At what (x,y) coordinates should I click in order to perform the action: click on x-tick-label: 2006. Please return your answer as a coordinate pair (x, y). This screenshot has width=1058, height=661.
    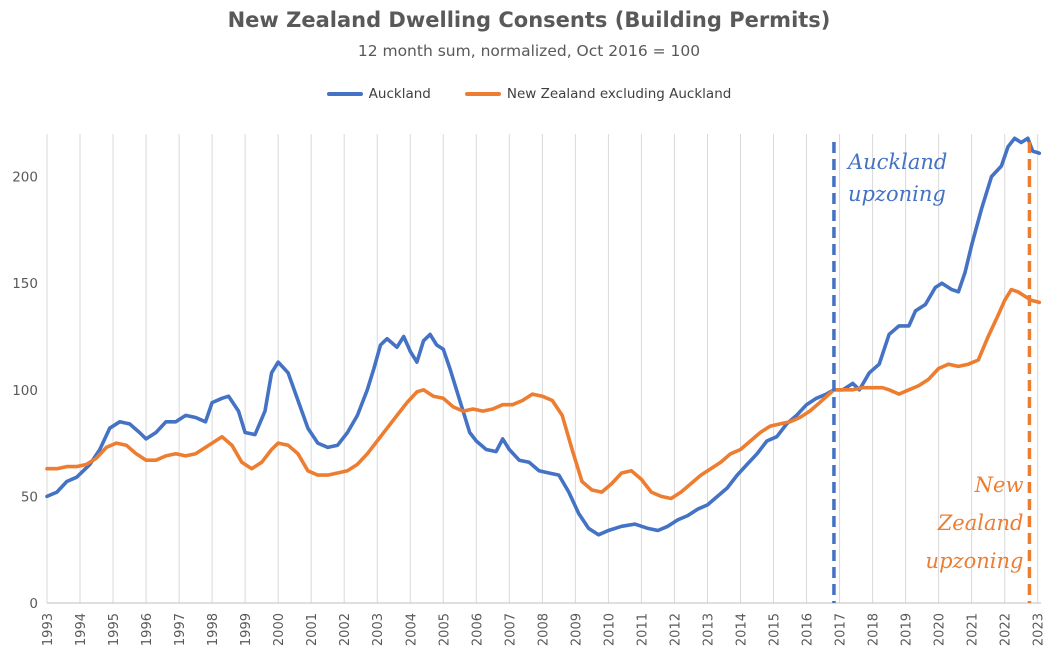
    Looking at the image, I should click on (477, 629).